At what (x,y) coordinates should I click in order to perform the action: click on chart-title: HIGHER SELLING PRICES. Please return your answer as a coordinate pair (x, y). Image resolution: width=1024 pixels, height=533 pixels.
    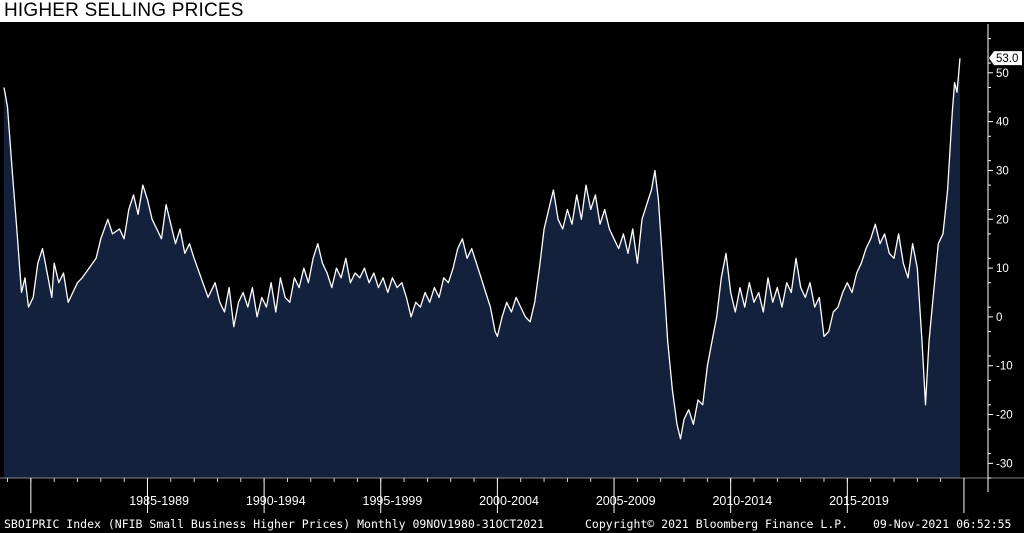
    Looking at the image, I should click on (124, 10).